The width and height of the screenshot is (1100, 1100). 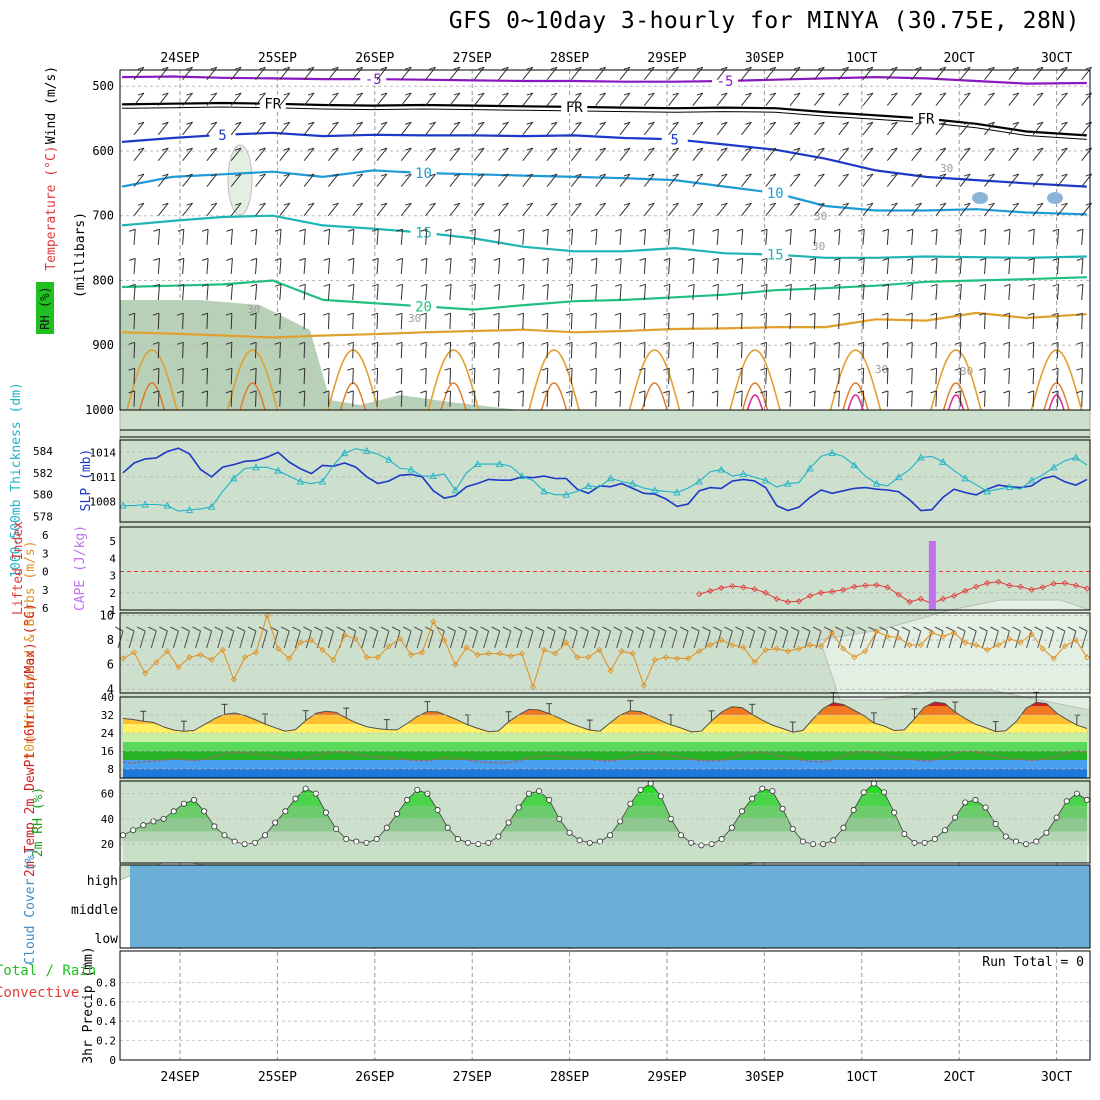 I want to click on surface-temp-contour, so click(x=252, y=380).